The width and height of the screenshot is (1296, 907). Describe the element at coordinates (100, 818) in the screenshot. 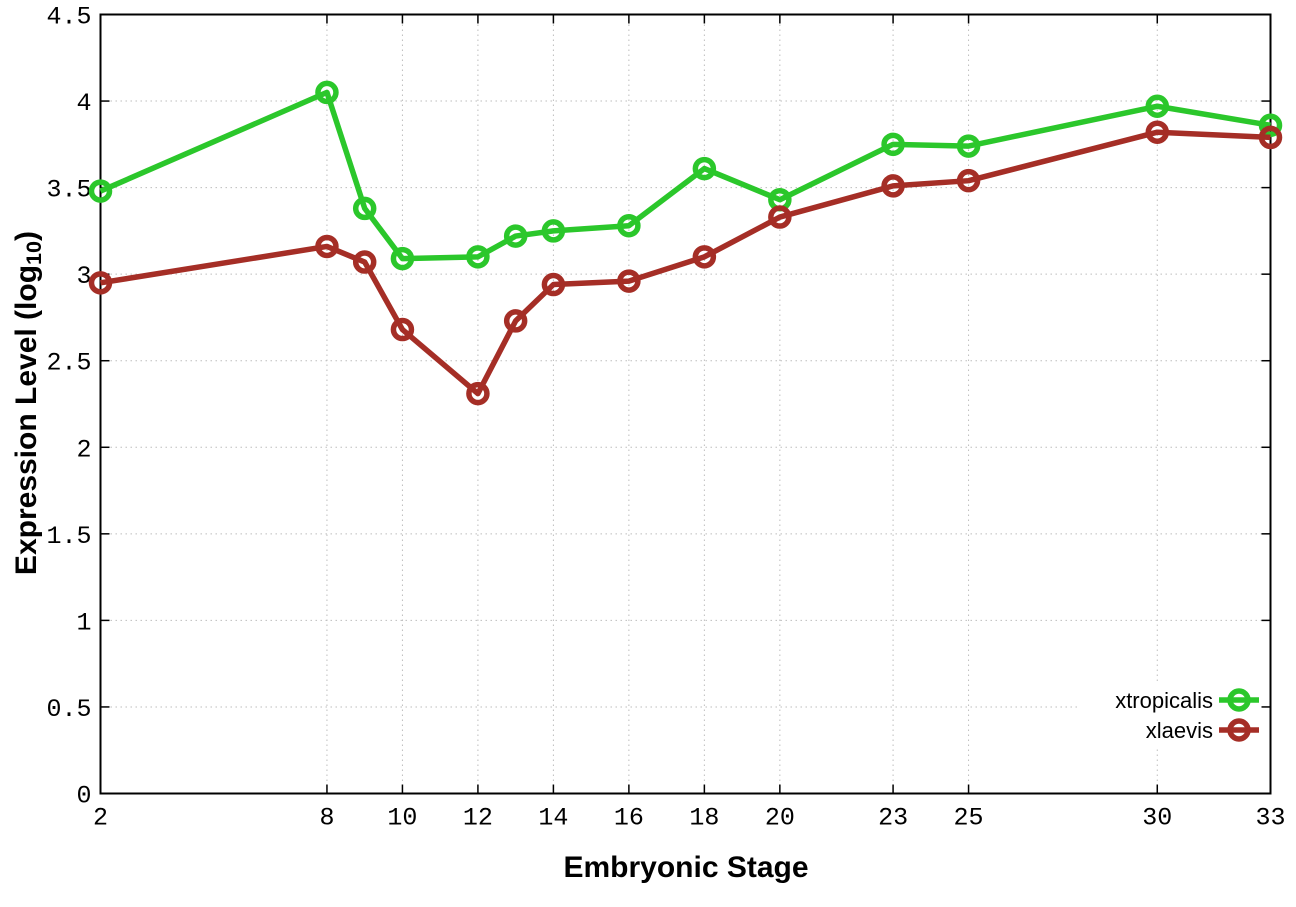

I see `x-tick-label: 2` at that location.